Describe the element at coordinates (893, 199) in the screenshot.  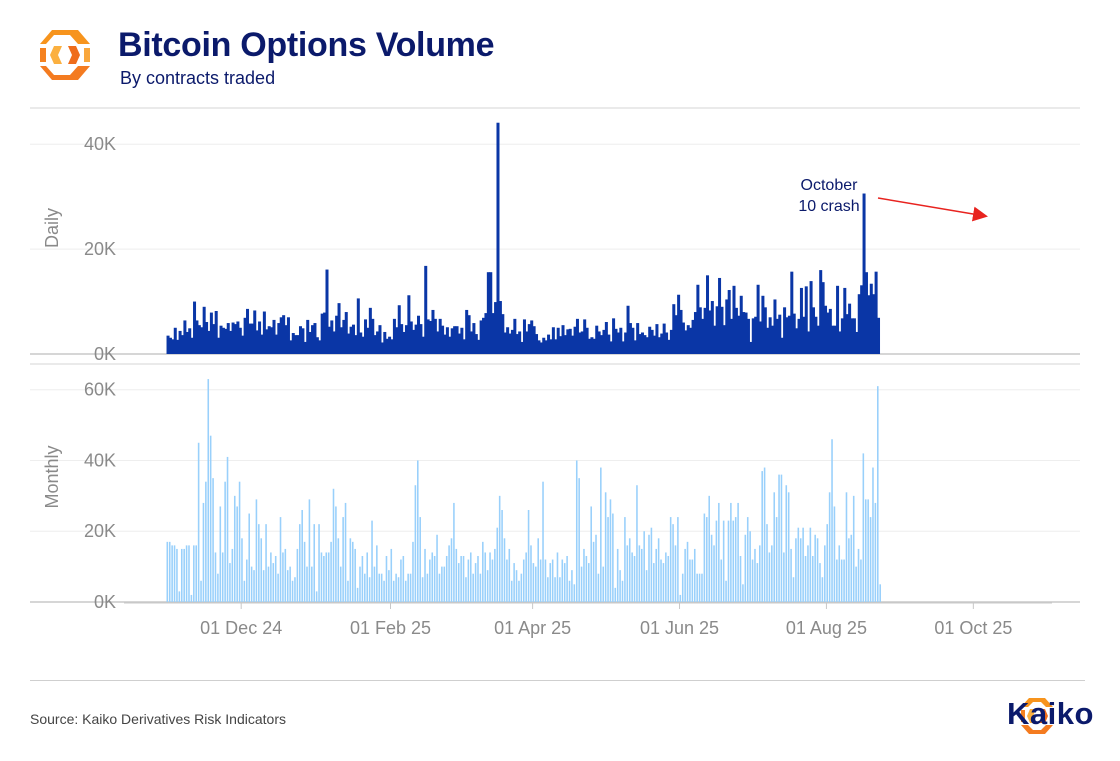
I see `annotation: October 10 crash` at that location.